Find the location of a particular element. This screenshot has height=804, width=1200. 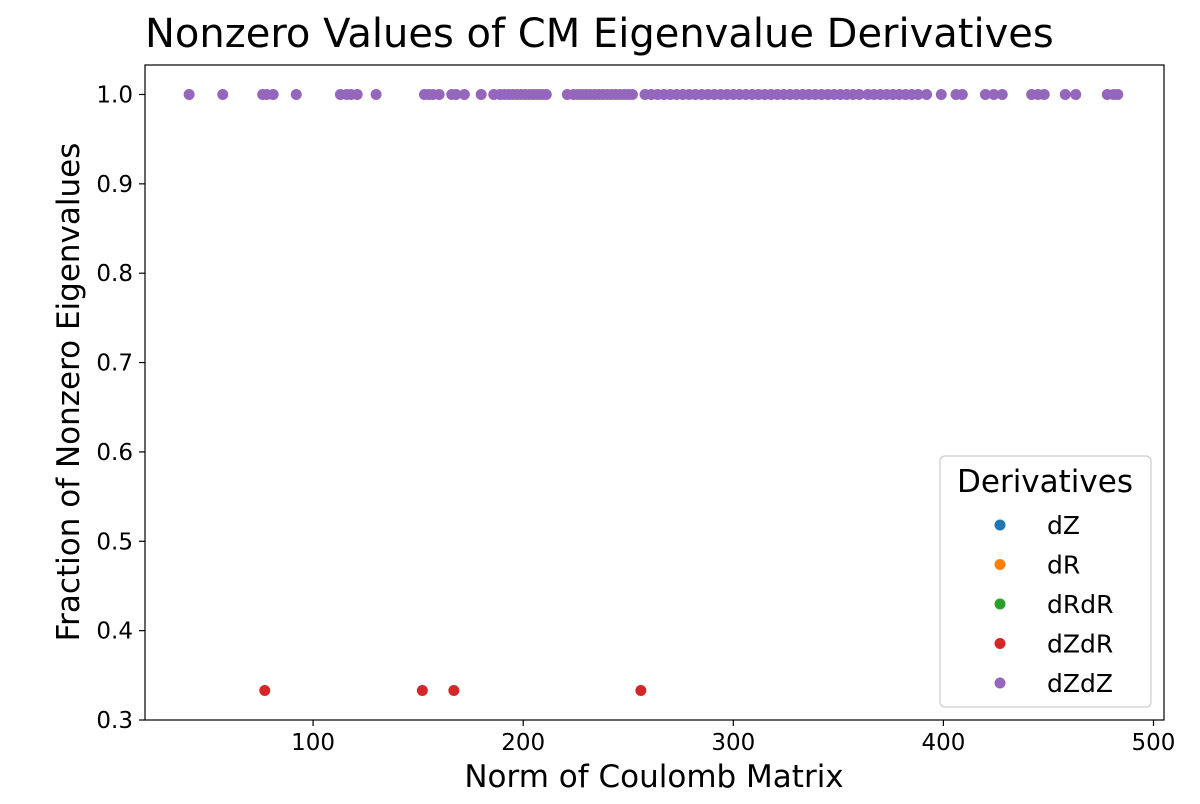

y-tick-label: 0.8 is located at coordinates (114, 274).